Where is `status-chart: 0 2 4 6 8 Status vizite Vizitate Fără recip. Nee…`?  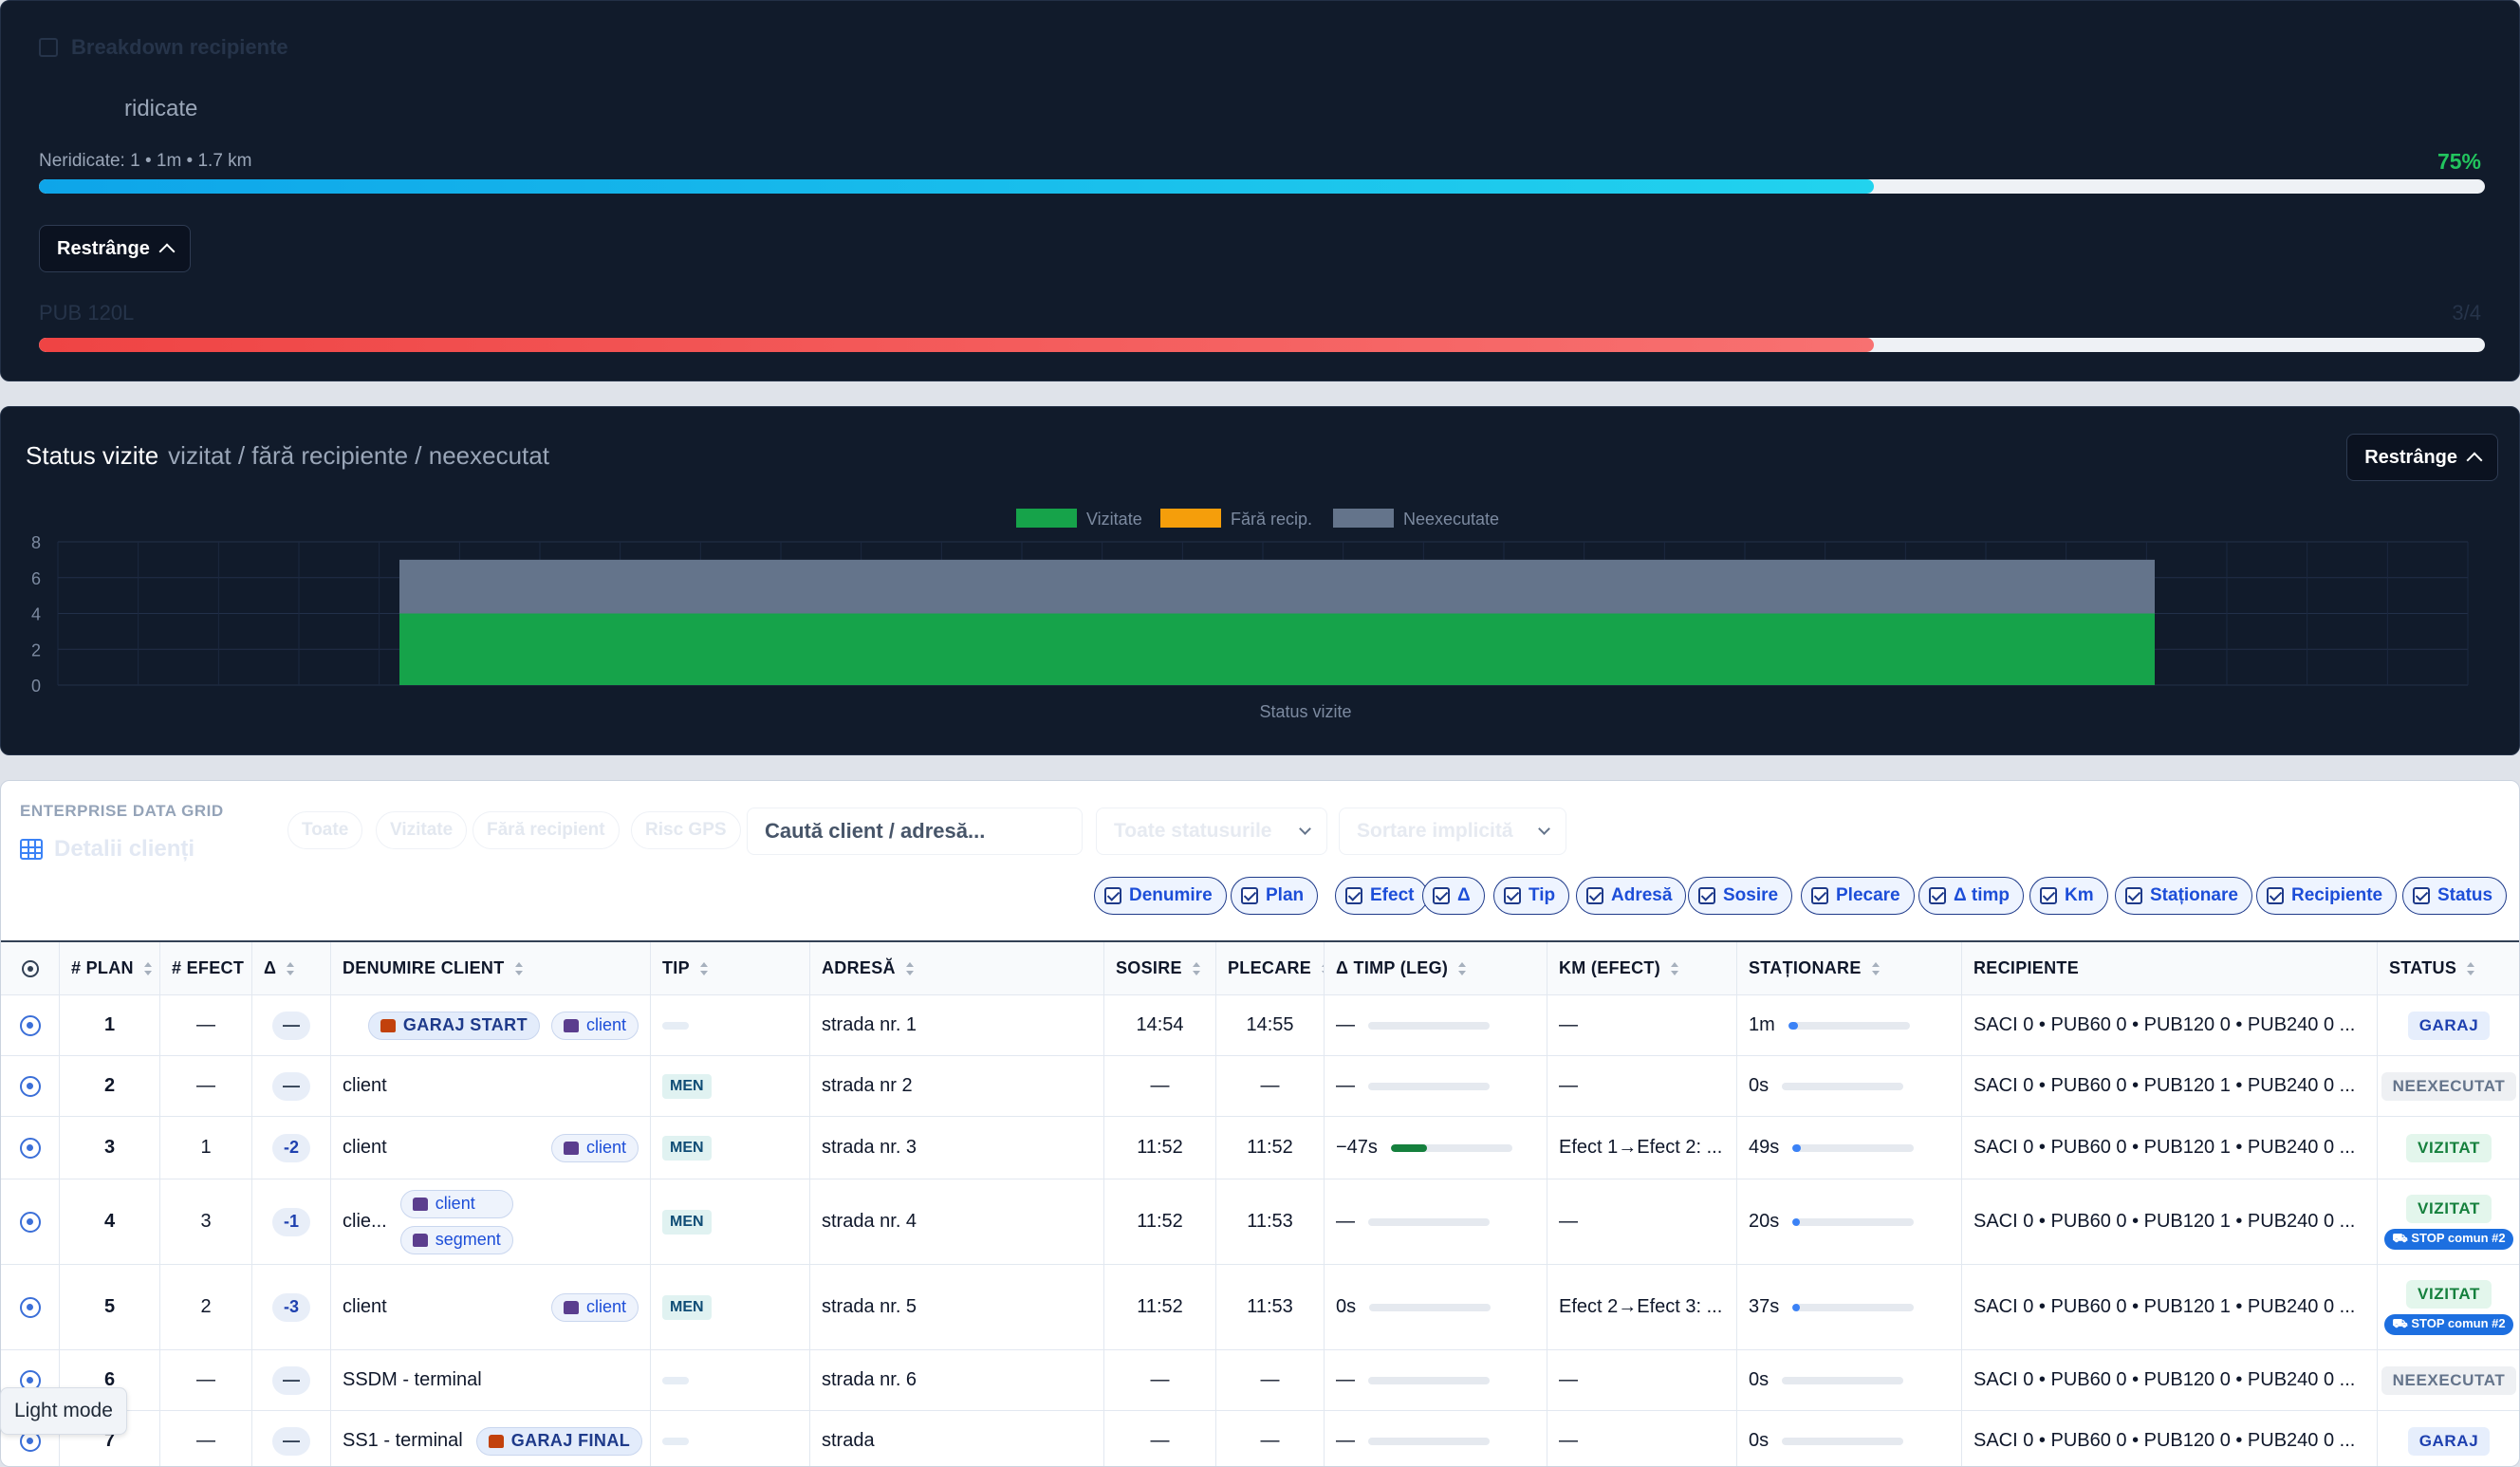
status-chart: 0 2 4 6 8 Status vizite Vizitate Fără recip. Nee… is located at coordinates (1250, 615).